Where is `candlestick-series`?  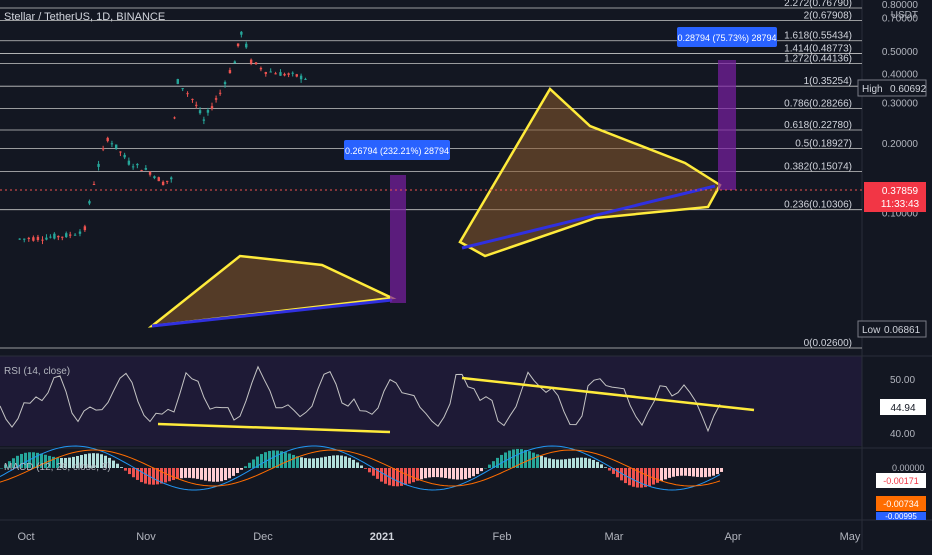
candlestick-series is located at coordinates (162, 138).